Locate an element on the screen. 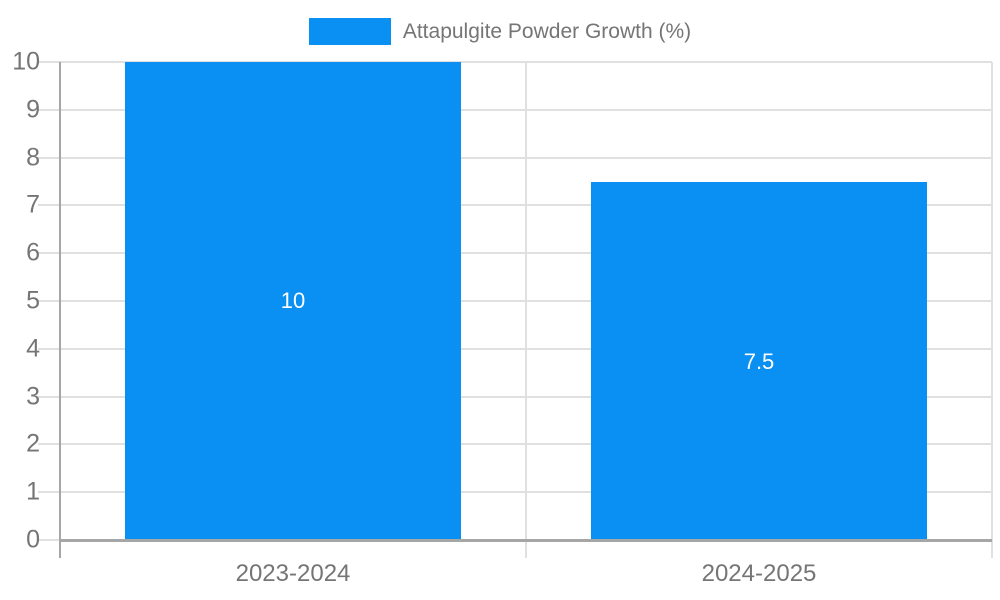 This screenshot has height=600, width=1000. y-axis-tick-label: 6 is located at coordinates (33, 252).